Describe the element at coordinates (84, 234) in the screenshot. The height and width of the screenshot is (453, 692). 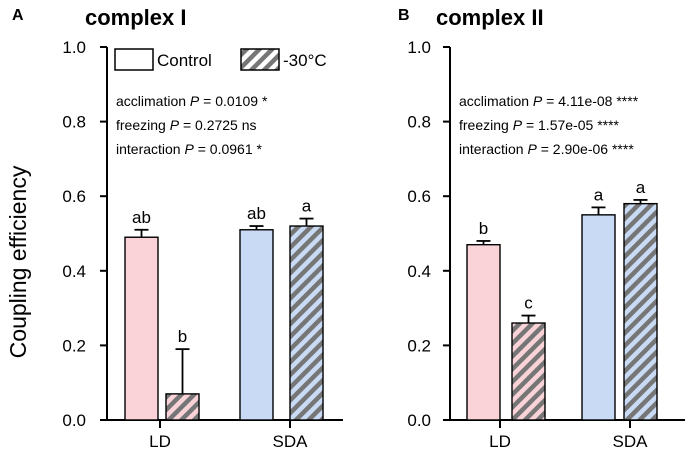
I see `panel-a-y-ticks: 0.0 0.2 0.4 0.6 0.8 1.0` at that location.